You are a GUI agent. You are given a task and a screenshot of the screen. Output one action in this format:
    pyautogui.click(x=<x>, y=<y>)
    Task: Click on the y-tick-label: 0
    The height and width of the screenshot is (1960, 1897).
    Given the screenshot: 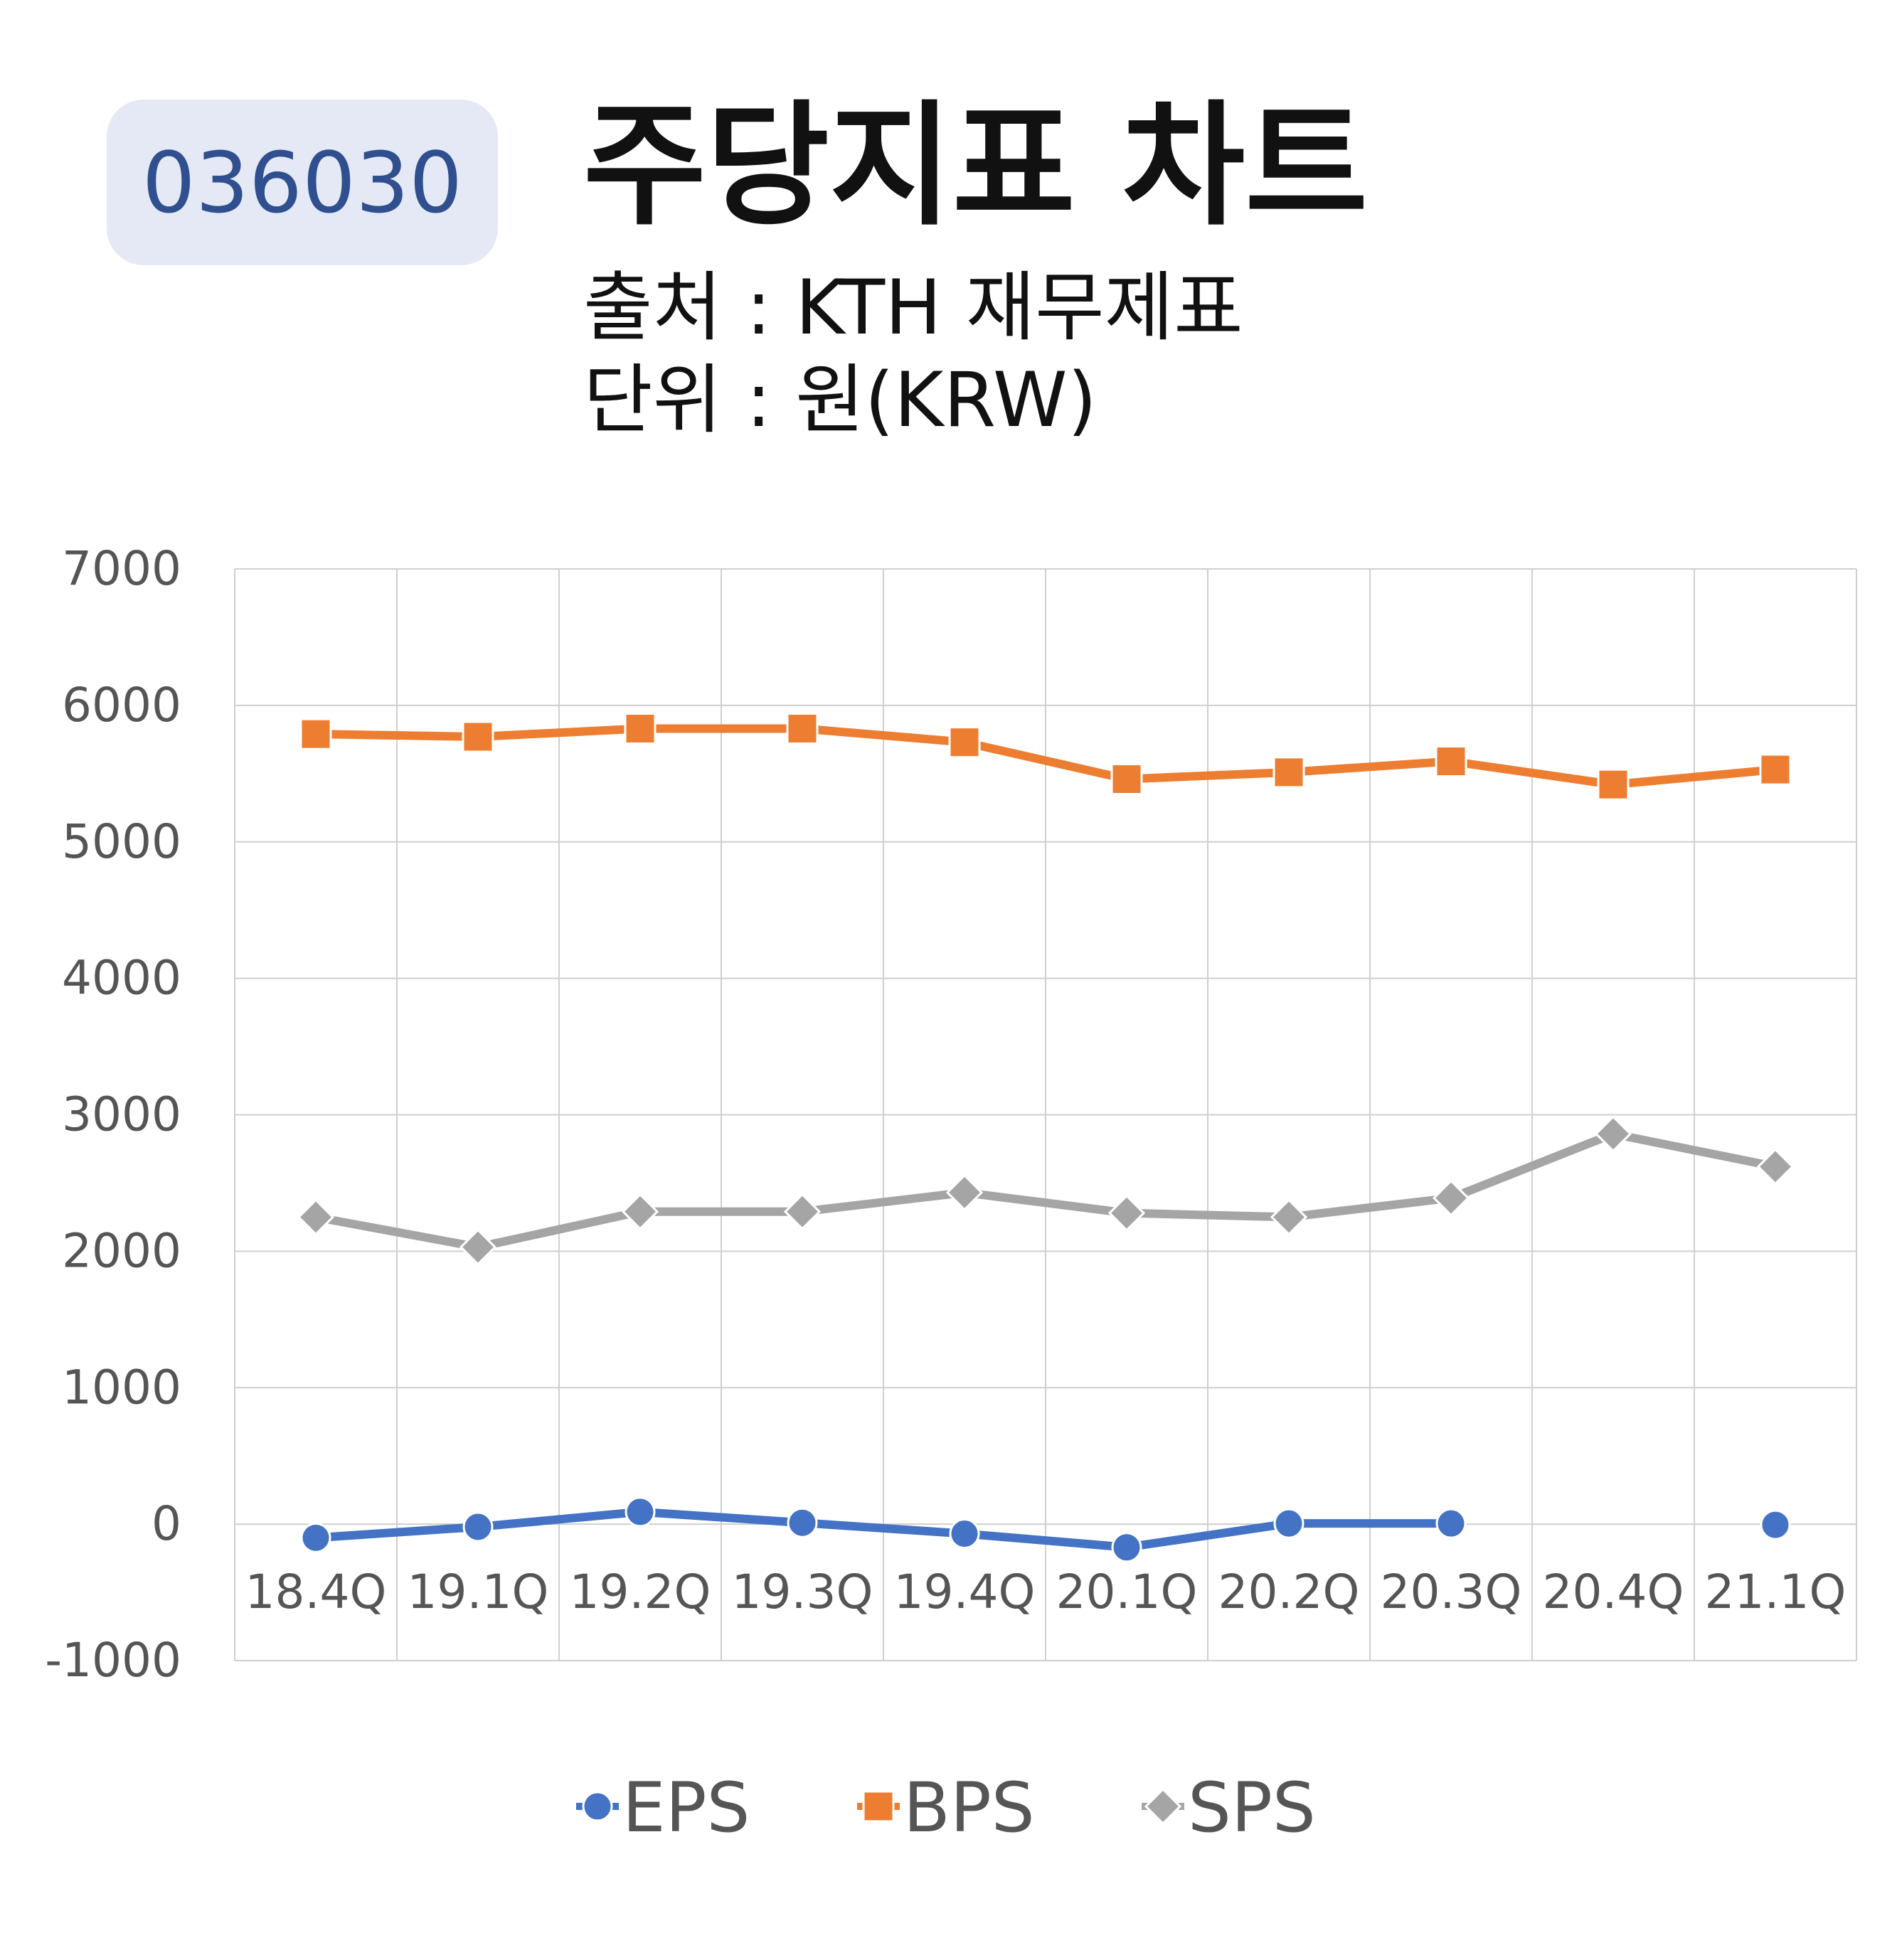 What is the action you would take?
    pyautogui.click(x=167, y=1523)
    